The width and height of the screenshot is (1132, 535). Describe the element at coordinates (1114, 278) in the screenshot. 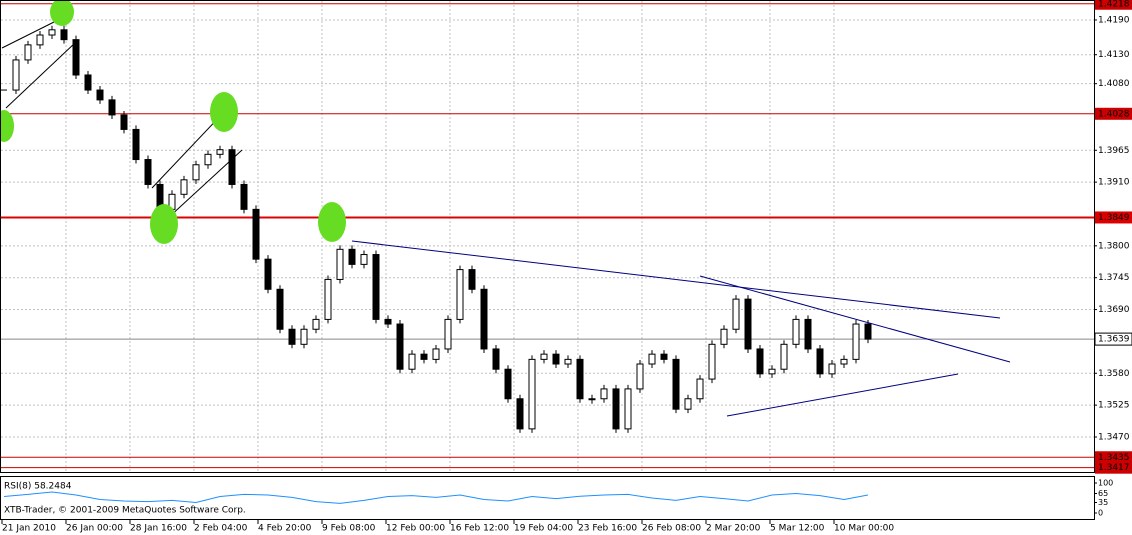

I see `y-tick-label: 1.3745` at that location.